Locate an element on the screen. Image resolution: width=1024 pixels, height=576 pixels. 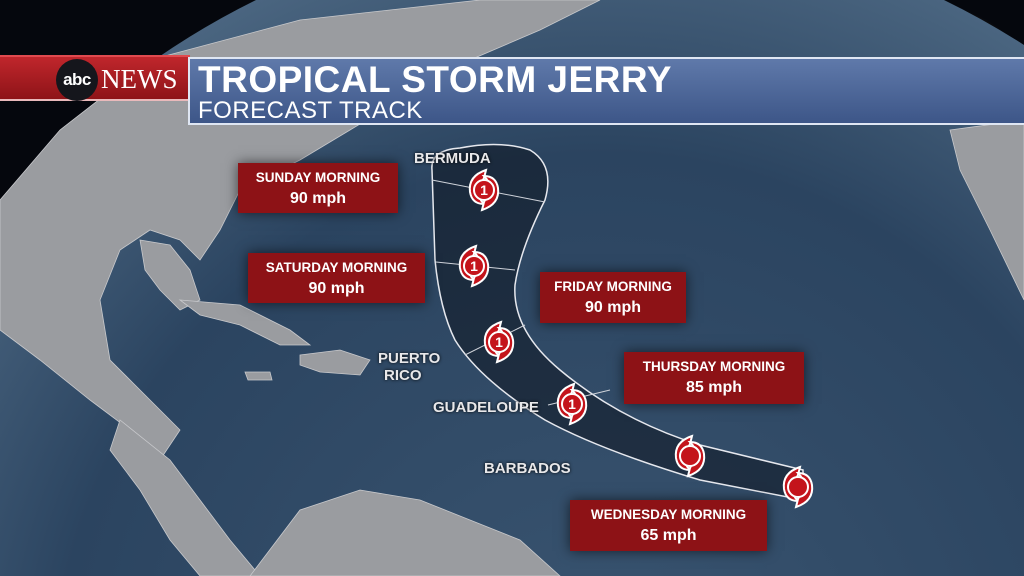
forecast-day: SUNDAY MORNING is located at coordinates (318, 177).